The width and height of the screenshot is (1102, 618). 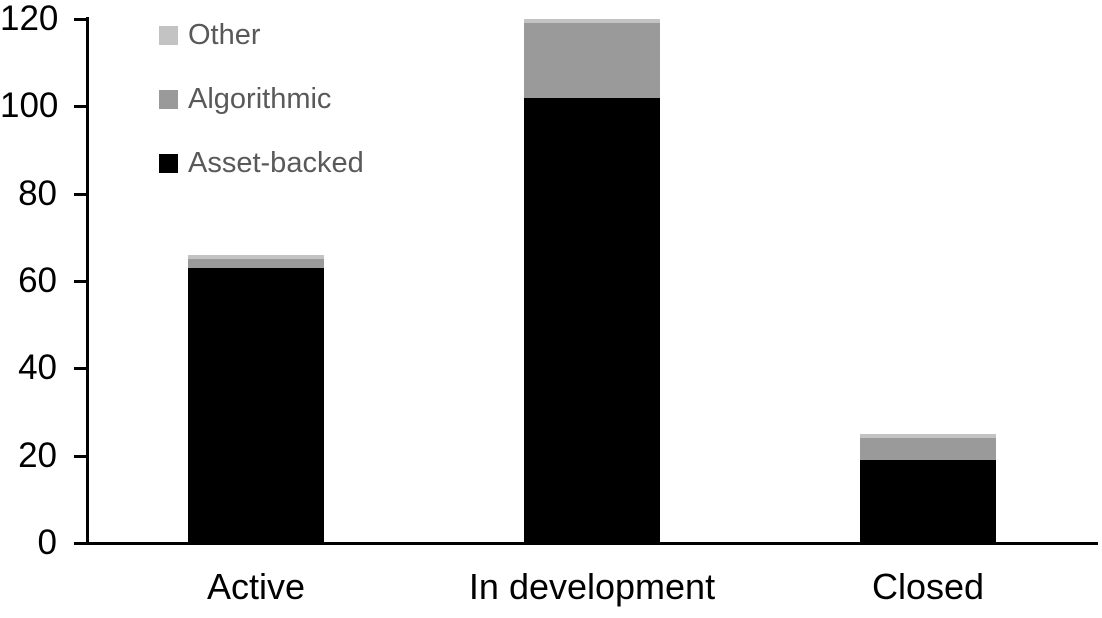 I want to click on y-tick-label-120: 120, so click(x=29, y=19).